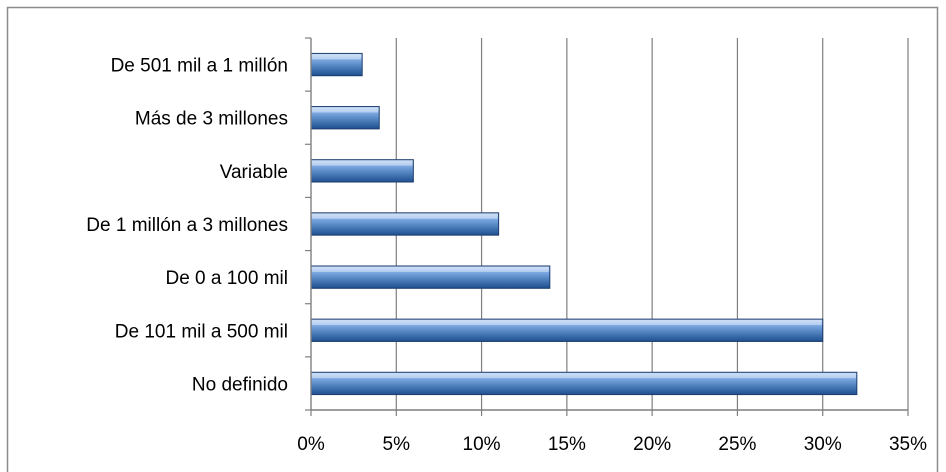 Image resolution: width=946 pixels, height=472 pixels. I want to click on category-label: De 0 a 100 mil, so click(226, 278).